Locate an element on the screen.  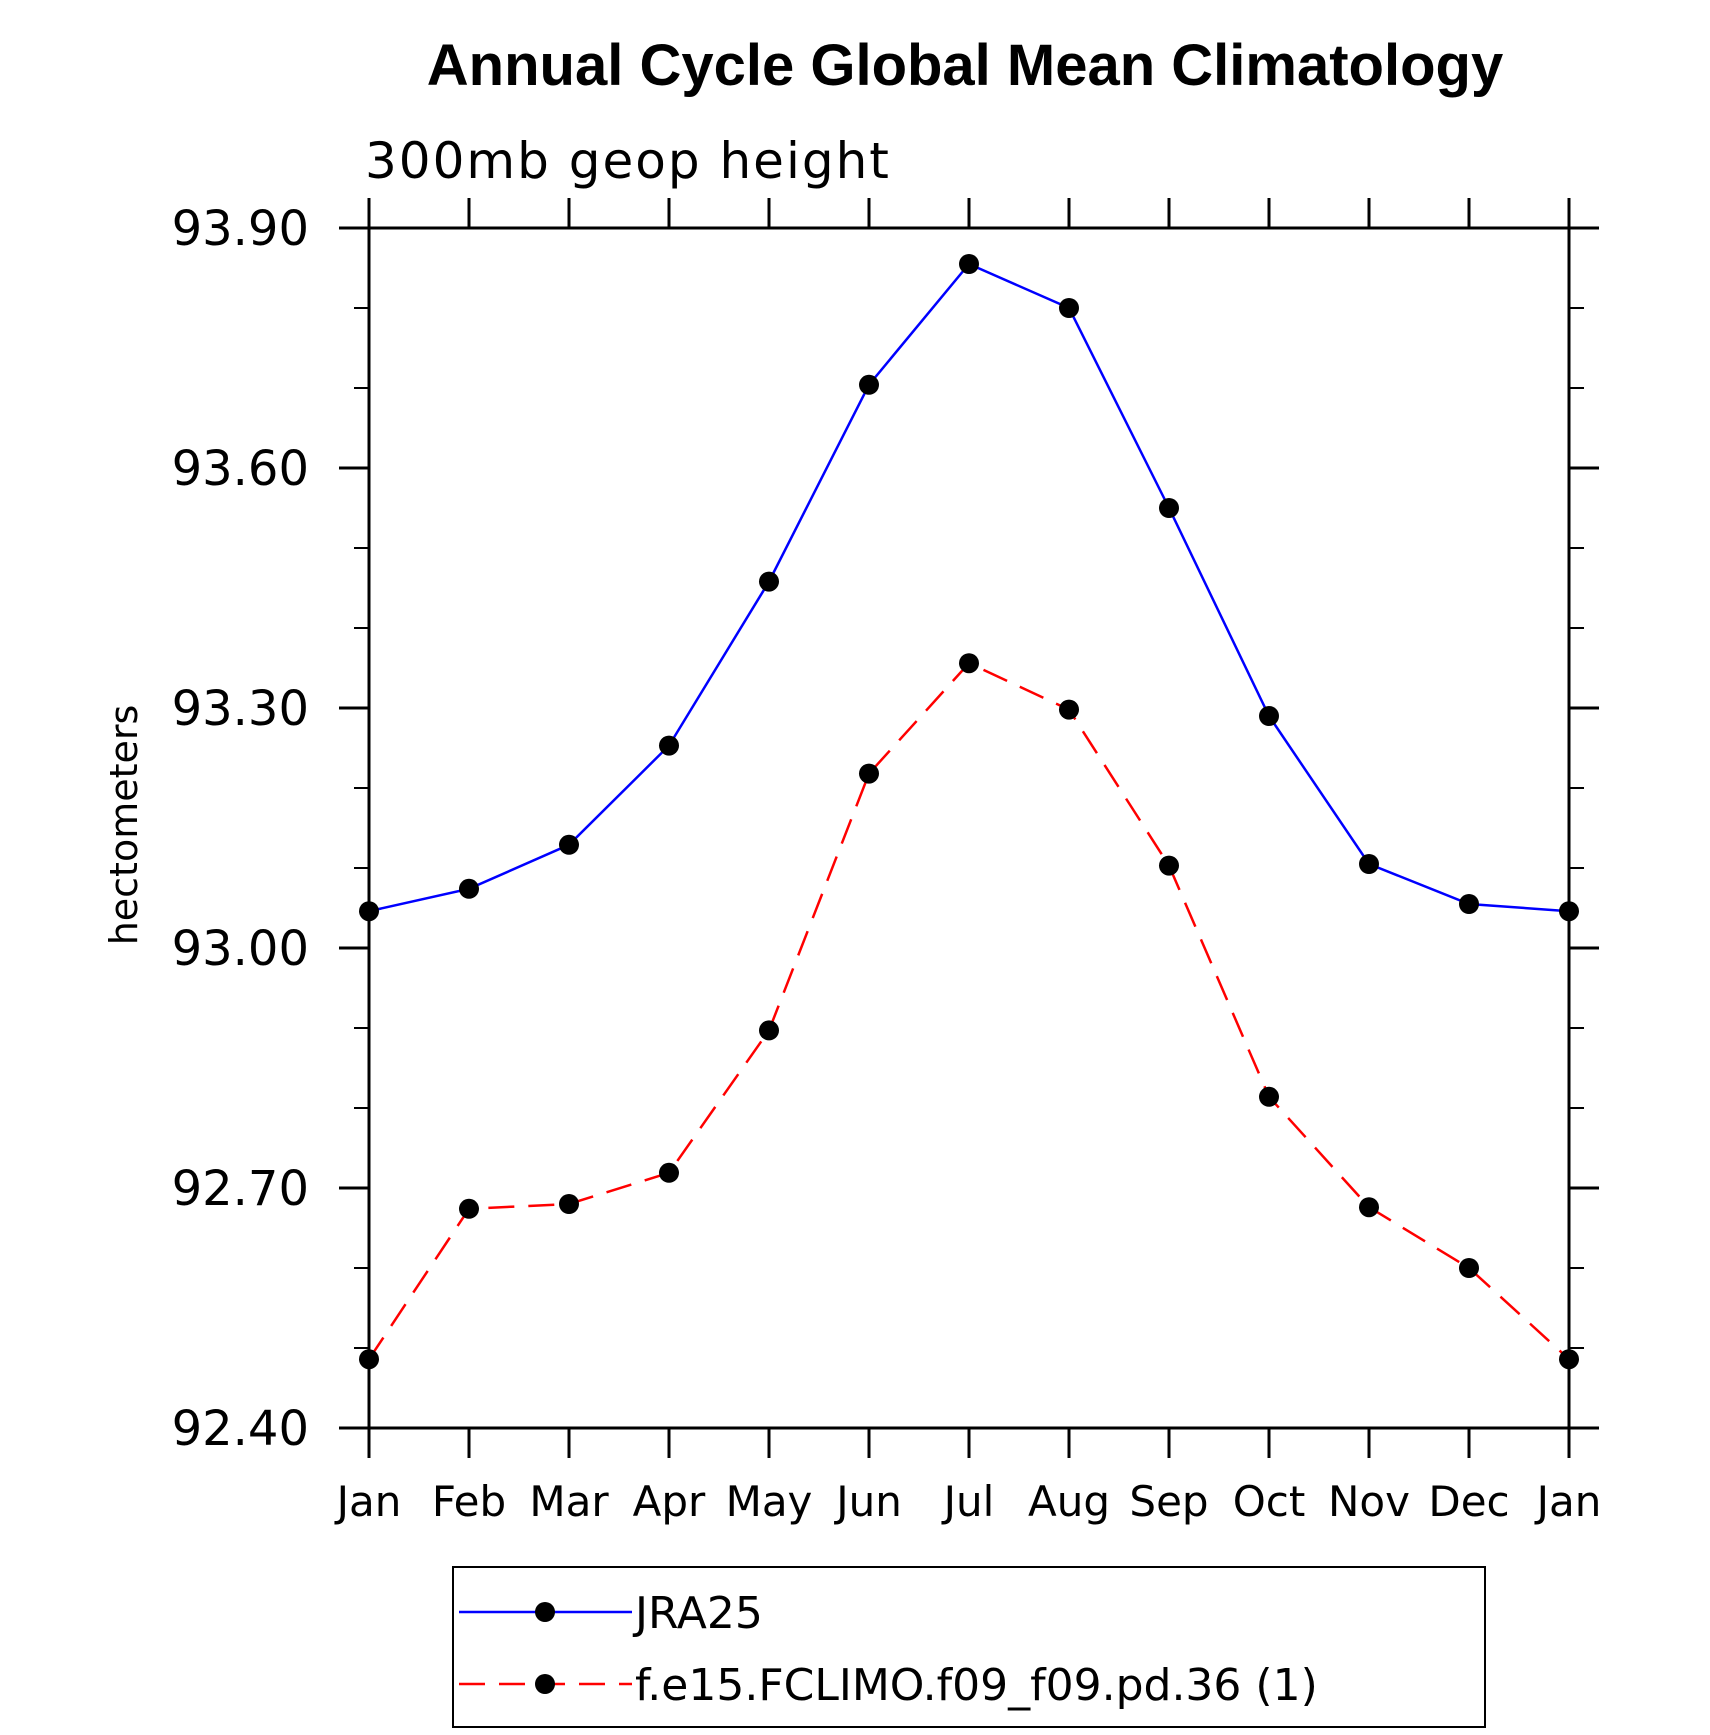
y-tick-label: 92.40 is located at coordinates (240, 1429).